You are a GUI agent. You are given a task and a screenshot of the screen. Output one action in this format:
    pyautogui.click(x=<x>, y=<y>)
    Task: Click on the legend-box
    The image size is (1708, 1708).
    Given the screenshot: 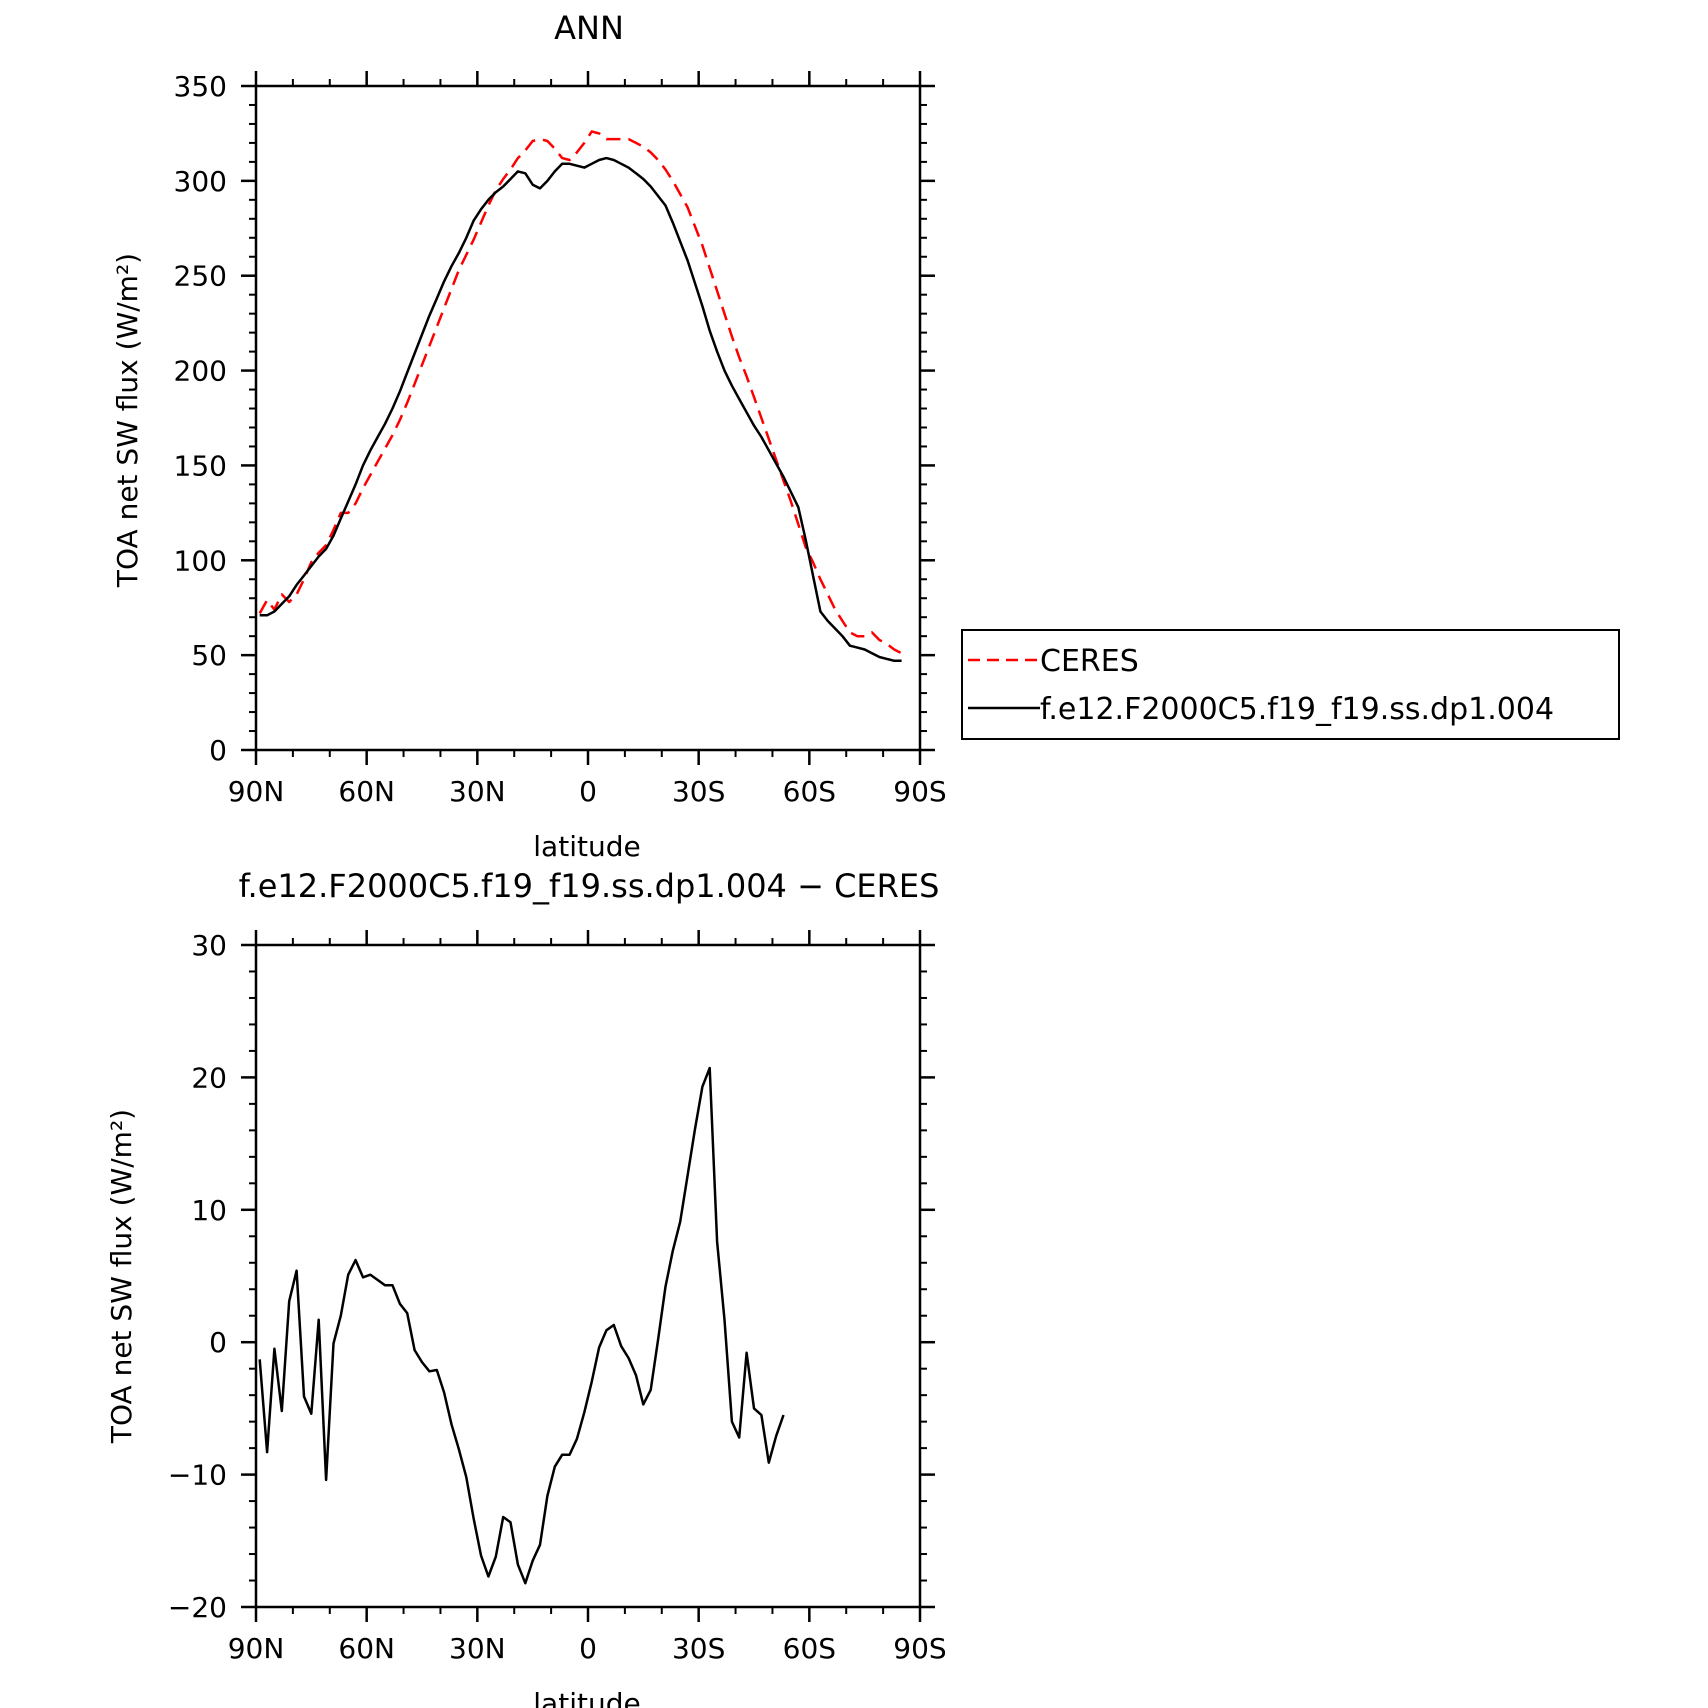 What is the action you would take?
    pyautogui.click(x=1290, y=684)
    